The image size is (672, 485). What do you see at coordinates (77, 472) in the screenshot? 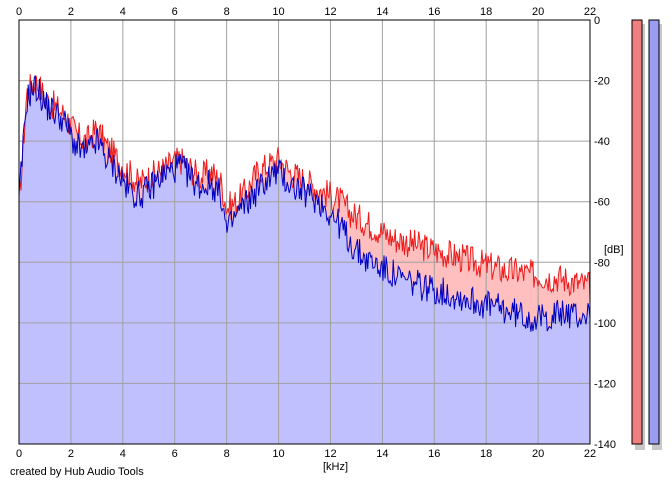
I see `footer-credit: created by Hub Audio Tools` at bounding box center [77, 472].